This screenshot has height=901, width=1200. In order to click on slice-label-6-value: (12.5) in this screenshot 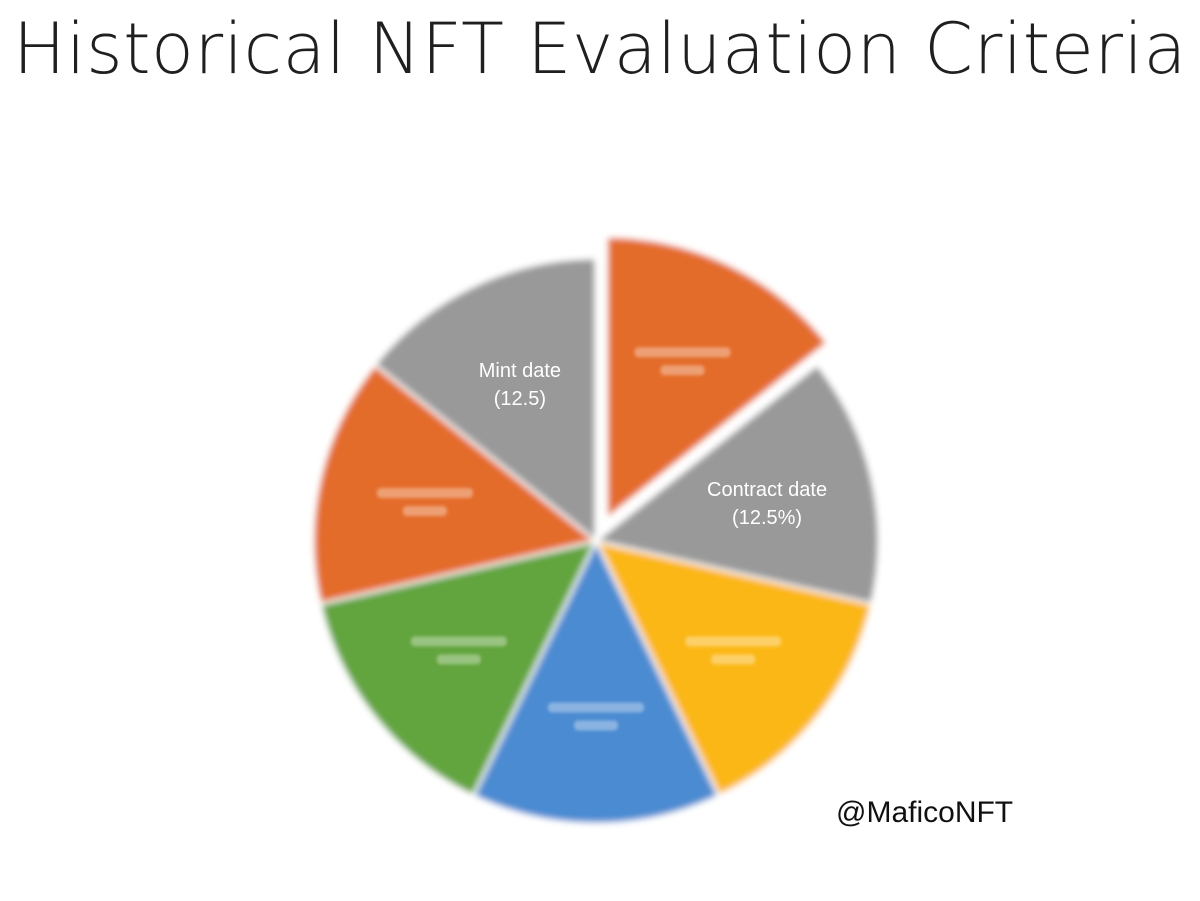, I will do `click(520, 399)`.